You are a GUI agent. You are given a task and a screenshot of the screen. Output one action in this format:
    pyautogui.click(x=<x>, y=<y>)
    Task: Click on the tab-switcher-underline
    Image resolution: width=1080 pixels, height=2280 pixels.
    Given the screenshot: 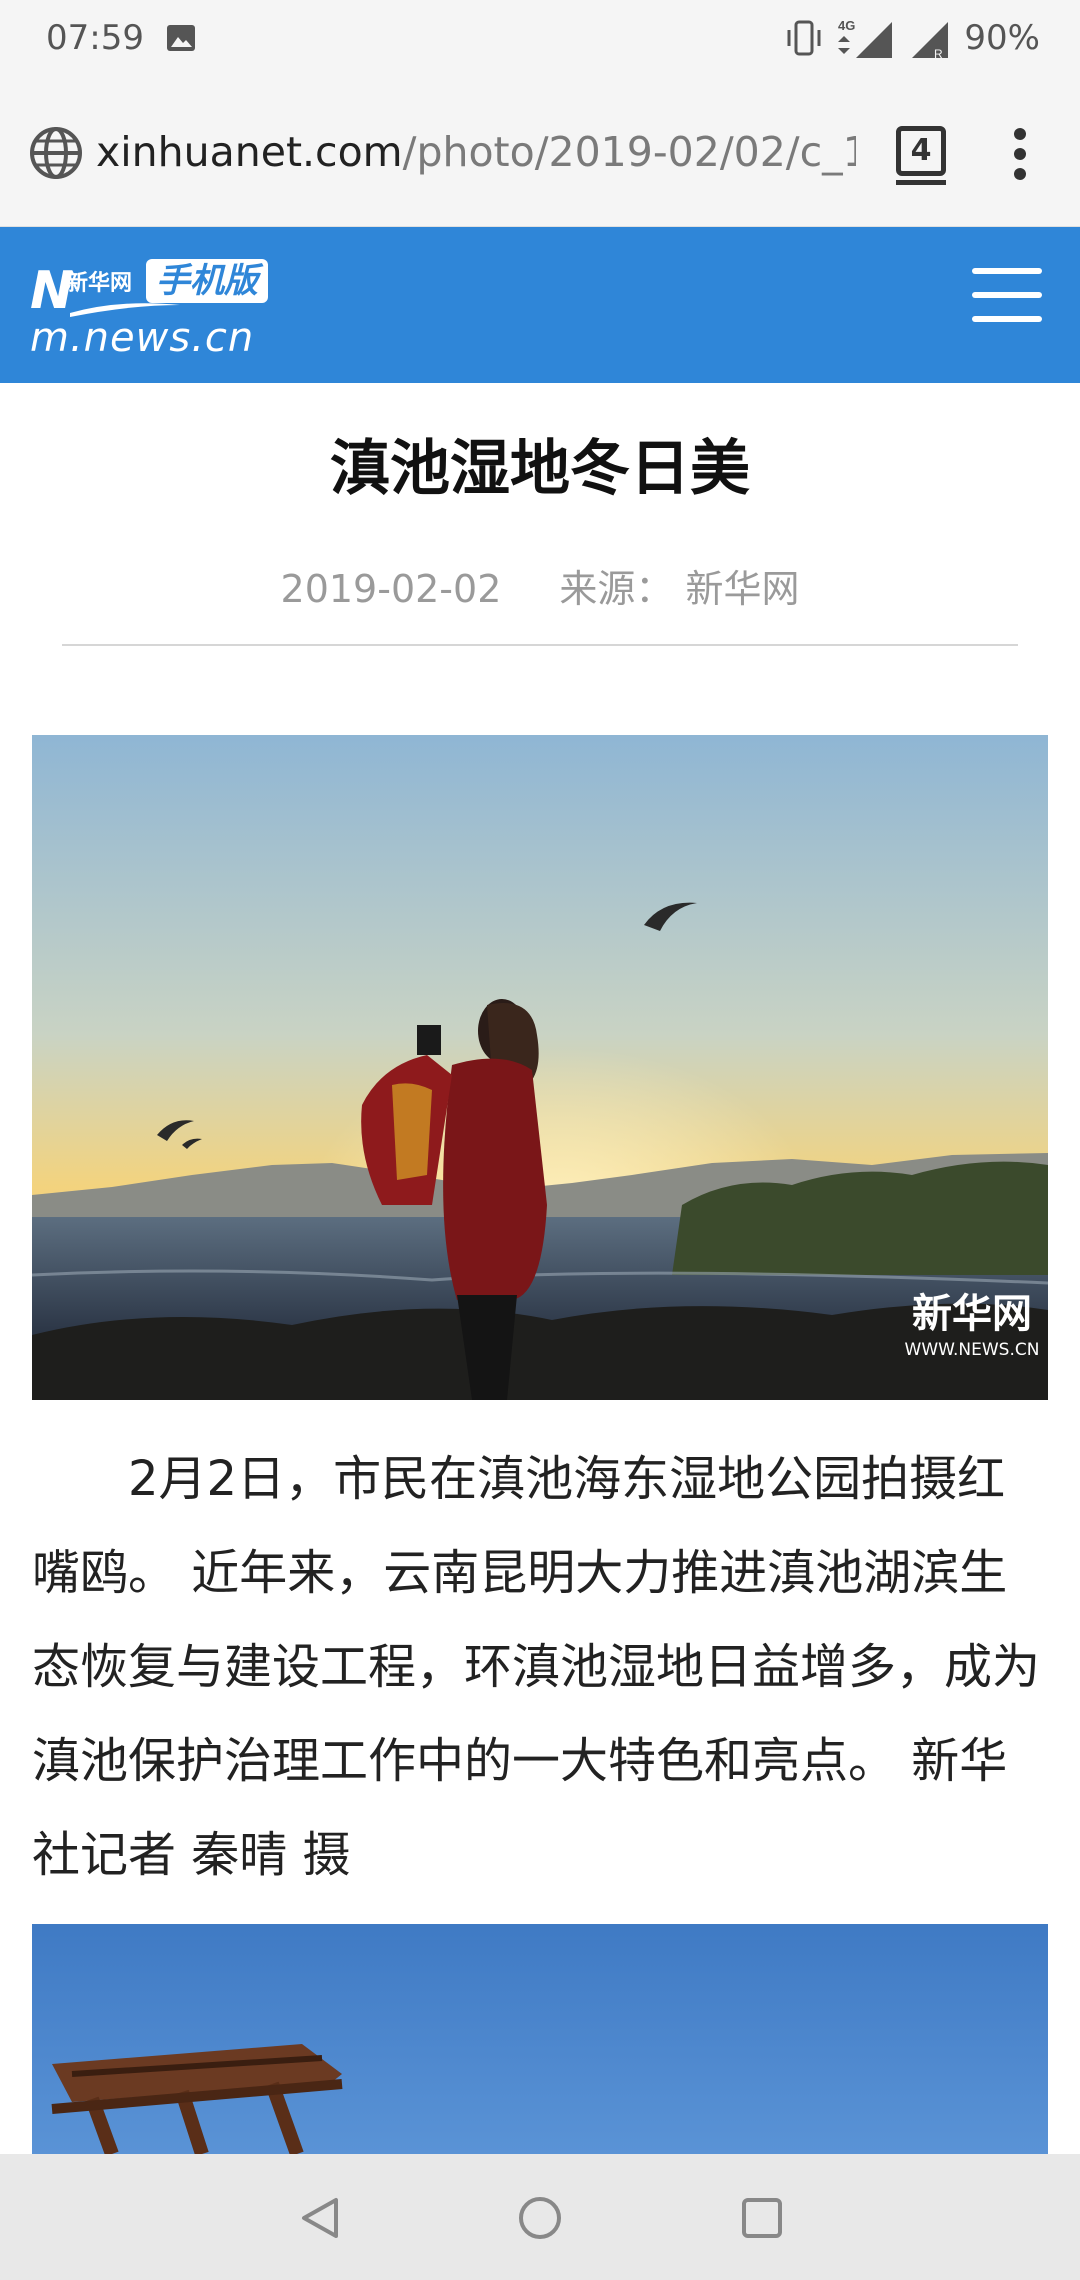 What is the action you would take?
    pyautogui.click(x=921, y=182)
    